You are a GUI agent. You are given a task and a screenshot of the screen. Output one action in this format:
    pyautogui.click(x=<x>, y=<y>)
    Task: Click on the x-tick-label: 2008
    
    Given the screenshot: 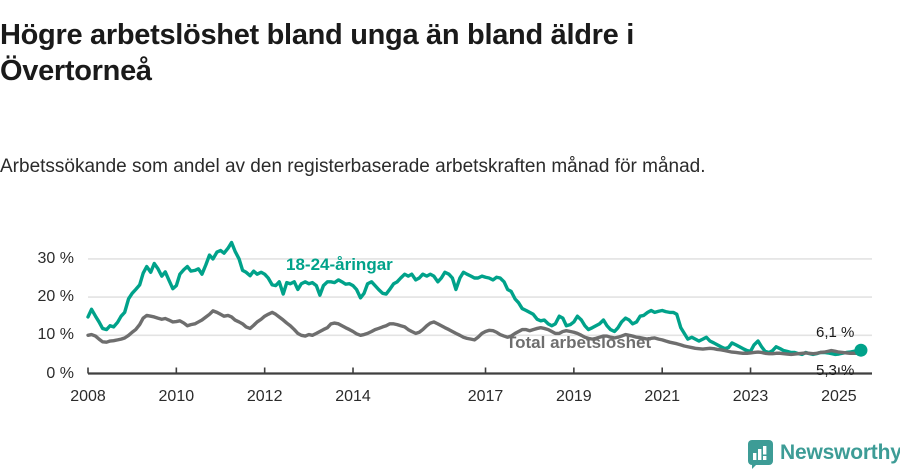 What is the action you would take?
    pyautogui.click(x=88, y=396)
    